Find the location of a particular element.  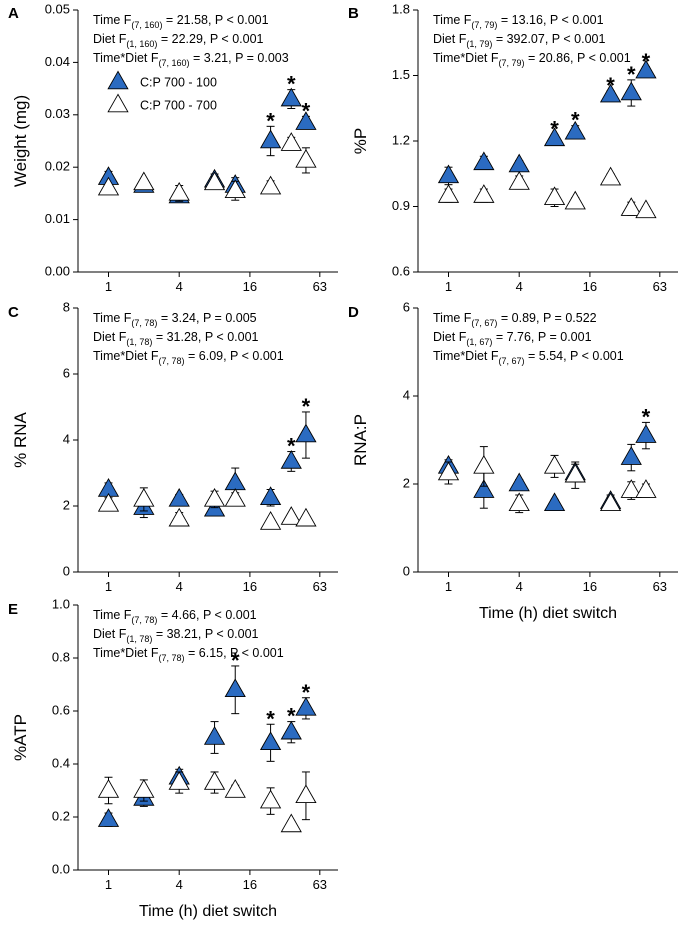

y-axis-label: RNA:P is located at coordinates (360, 440).